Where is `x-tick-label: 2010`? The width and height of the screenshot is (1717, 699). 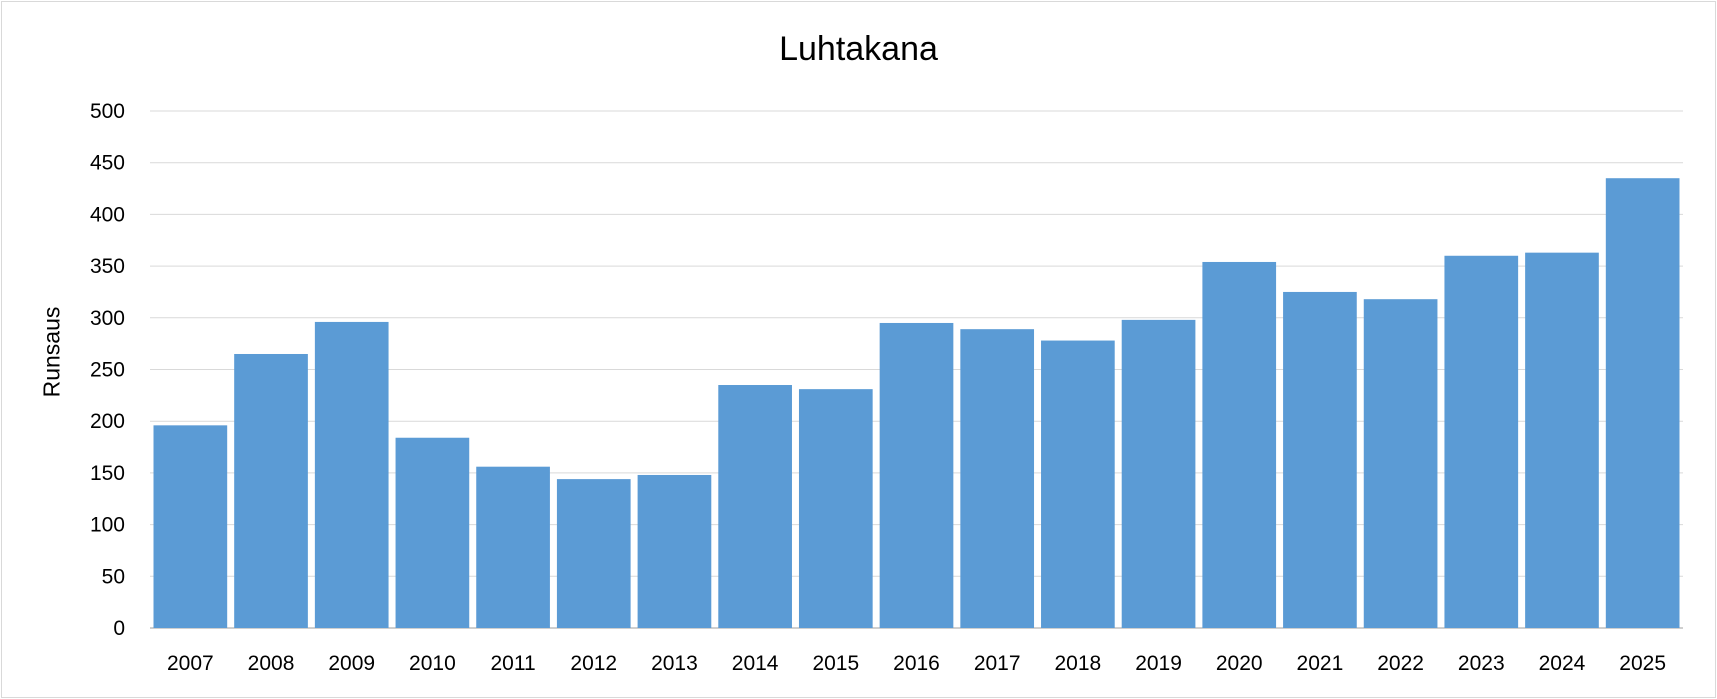 x-tick-label: 2010 is located at coordinates (432, 663).